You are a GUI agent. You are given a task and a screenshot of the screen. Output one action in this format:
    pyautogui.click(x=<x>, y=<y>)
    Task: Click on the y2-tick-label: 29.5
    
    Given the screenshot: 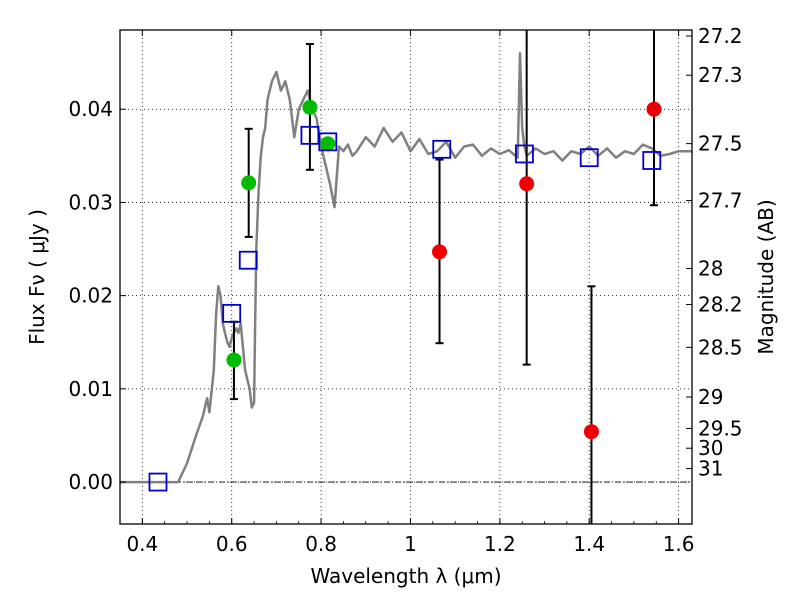 What is the action you would take?
    pyautogui.click(x=720, y=428)
    